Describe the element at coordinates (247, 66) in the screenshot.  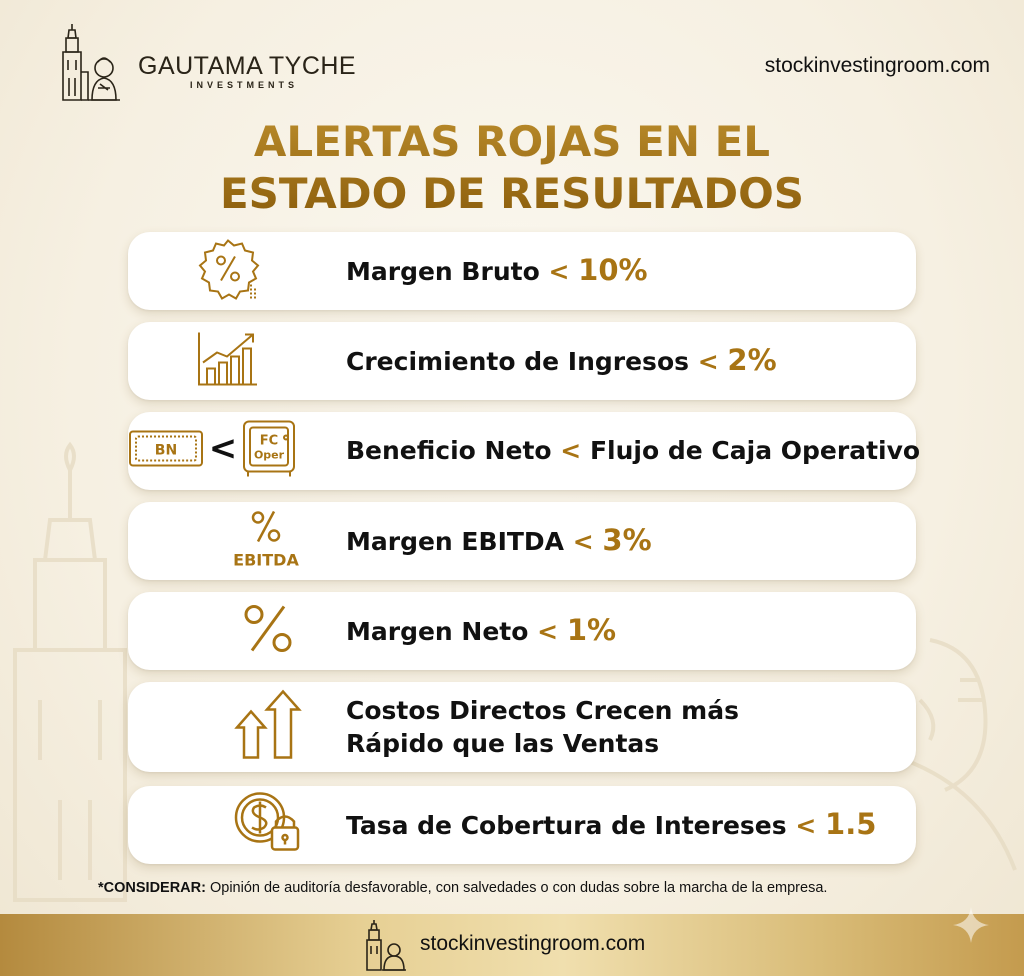
I see `brand-name: GAUTAMA TYCHE` at that location.